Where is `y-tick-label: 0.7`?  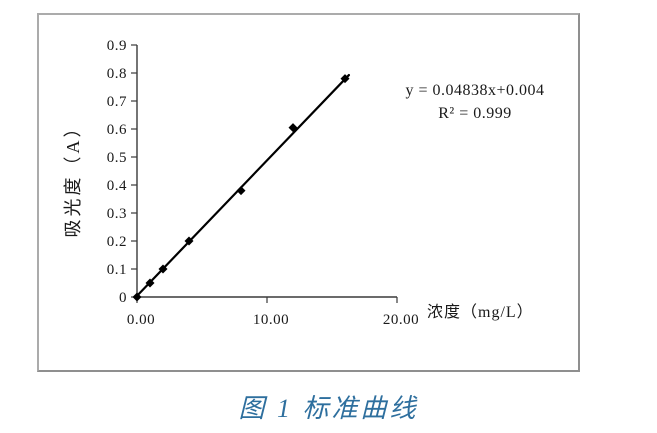
y-tick-label: 0.7 is located at coordinates (117, 102).